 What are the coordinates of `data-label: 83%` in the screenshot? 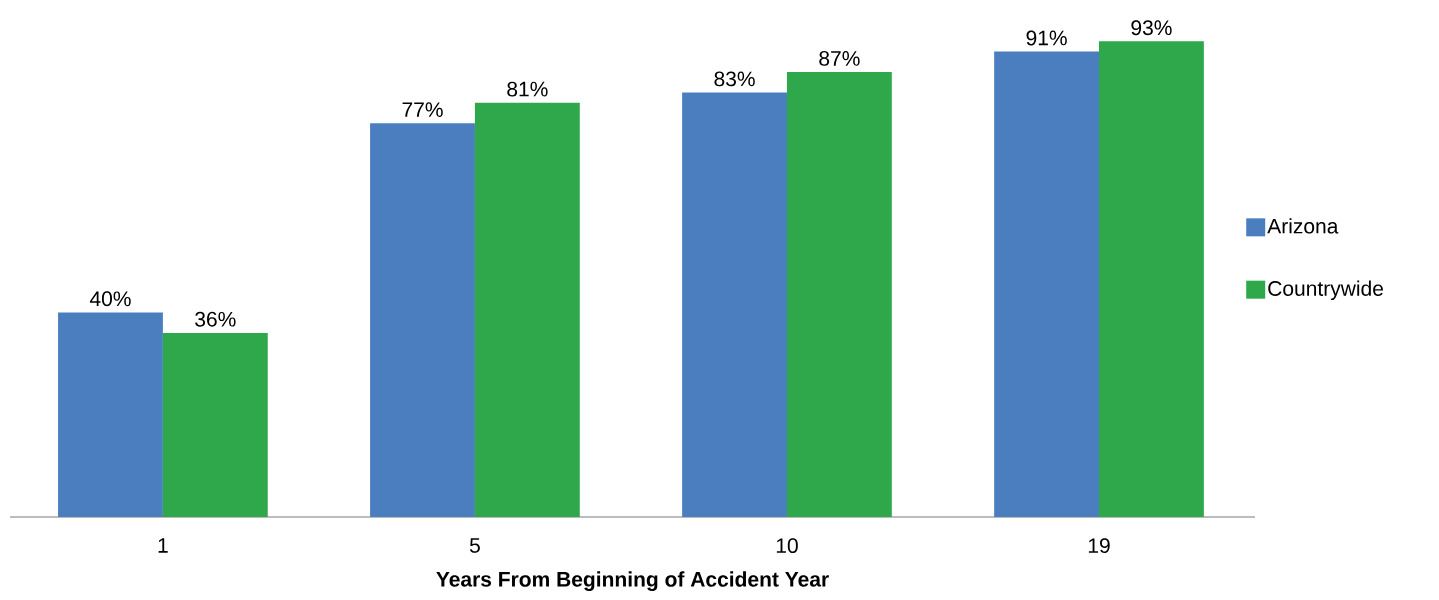 It's located at (734, 79).